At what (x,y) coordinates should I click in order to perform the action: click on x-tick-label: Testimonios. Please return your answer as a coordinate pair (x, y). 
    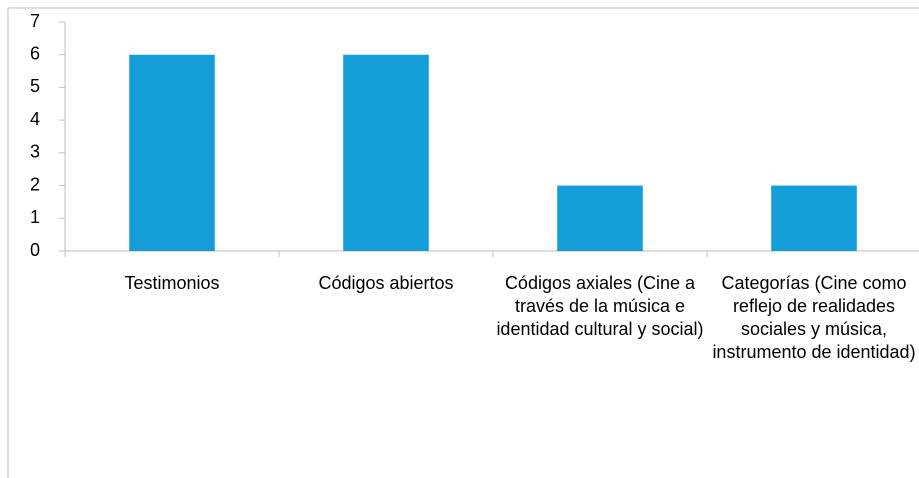
    Looking at the image, I should click on (172, 283).